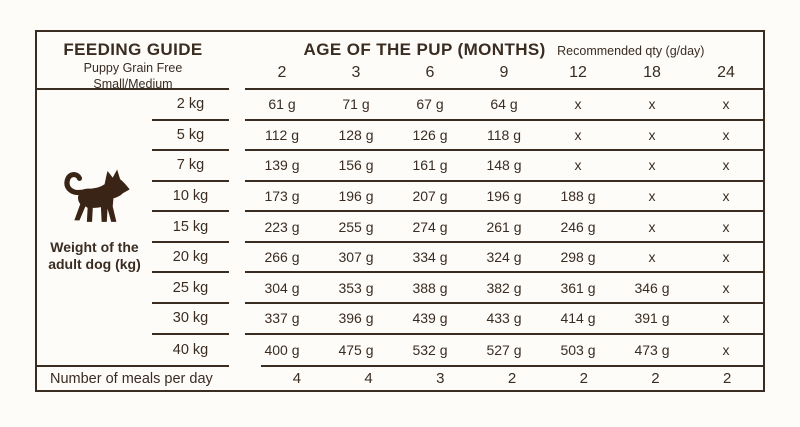 The width and height of the screenshot is (800, 427). Describe the element at coordinates (578, 72) in the screenshot. I see `age-column-header: 12` at that location.